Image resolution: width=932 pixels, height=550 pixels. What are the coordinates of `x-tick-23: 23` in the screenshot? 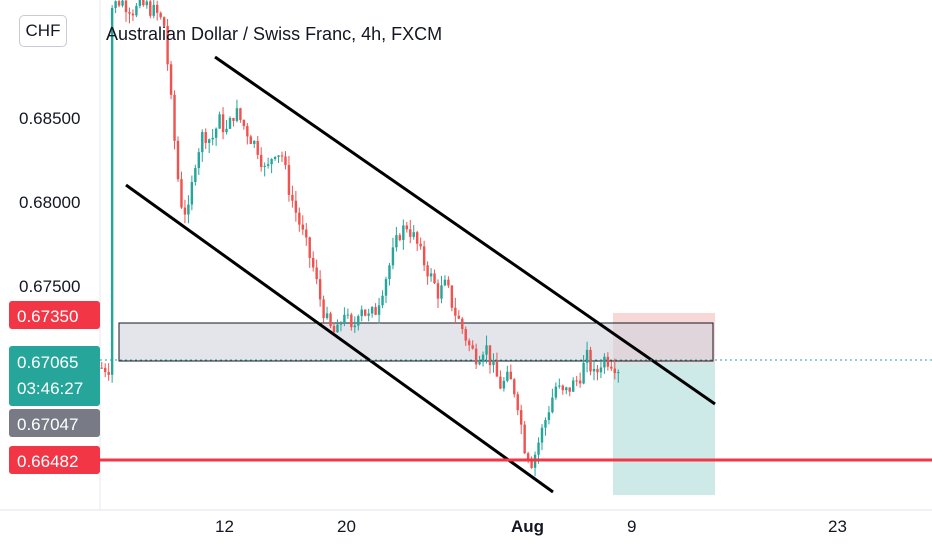 It's located at (837, 526).